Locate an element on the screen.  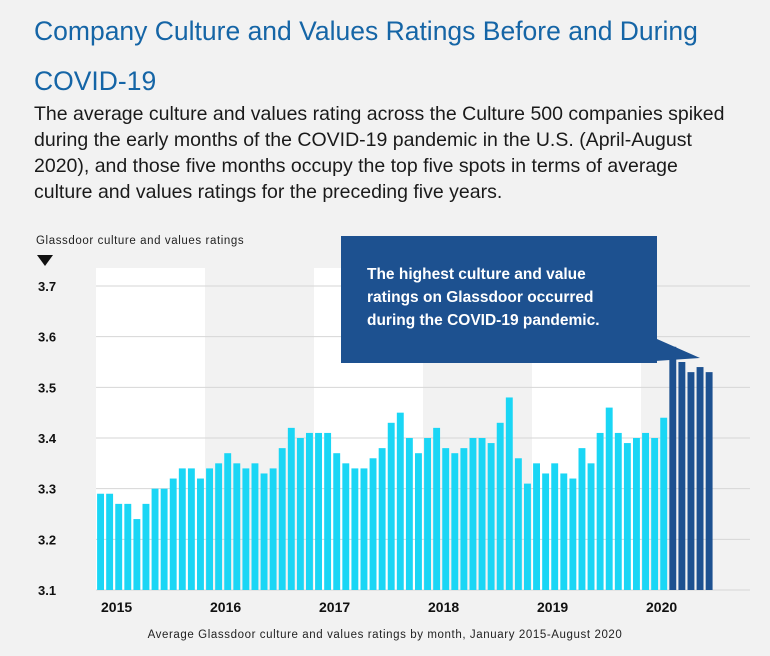
y-tick-label: 3.1 is located at coordinates (47, 590).